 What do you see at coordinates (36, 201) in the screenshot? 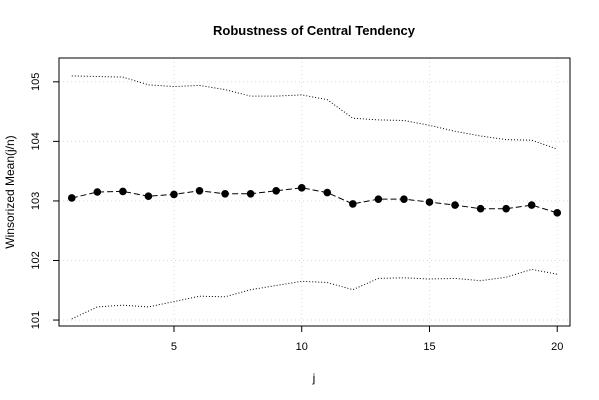
I see `y-tick-label: 103` at bounding box center [36, 201].